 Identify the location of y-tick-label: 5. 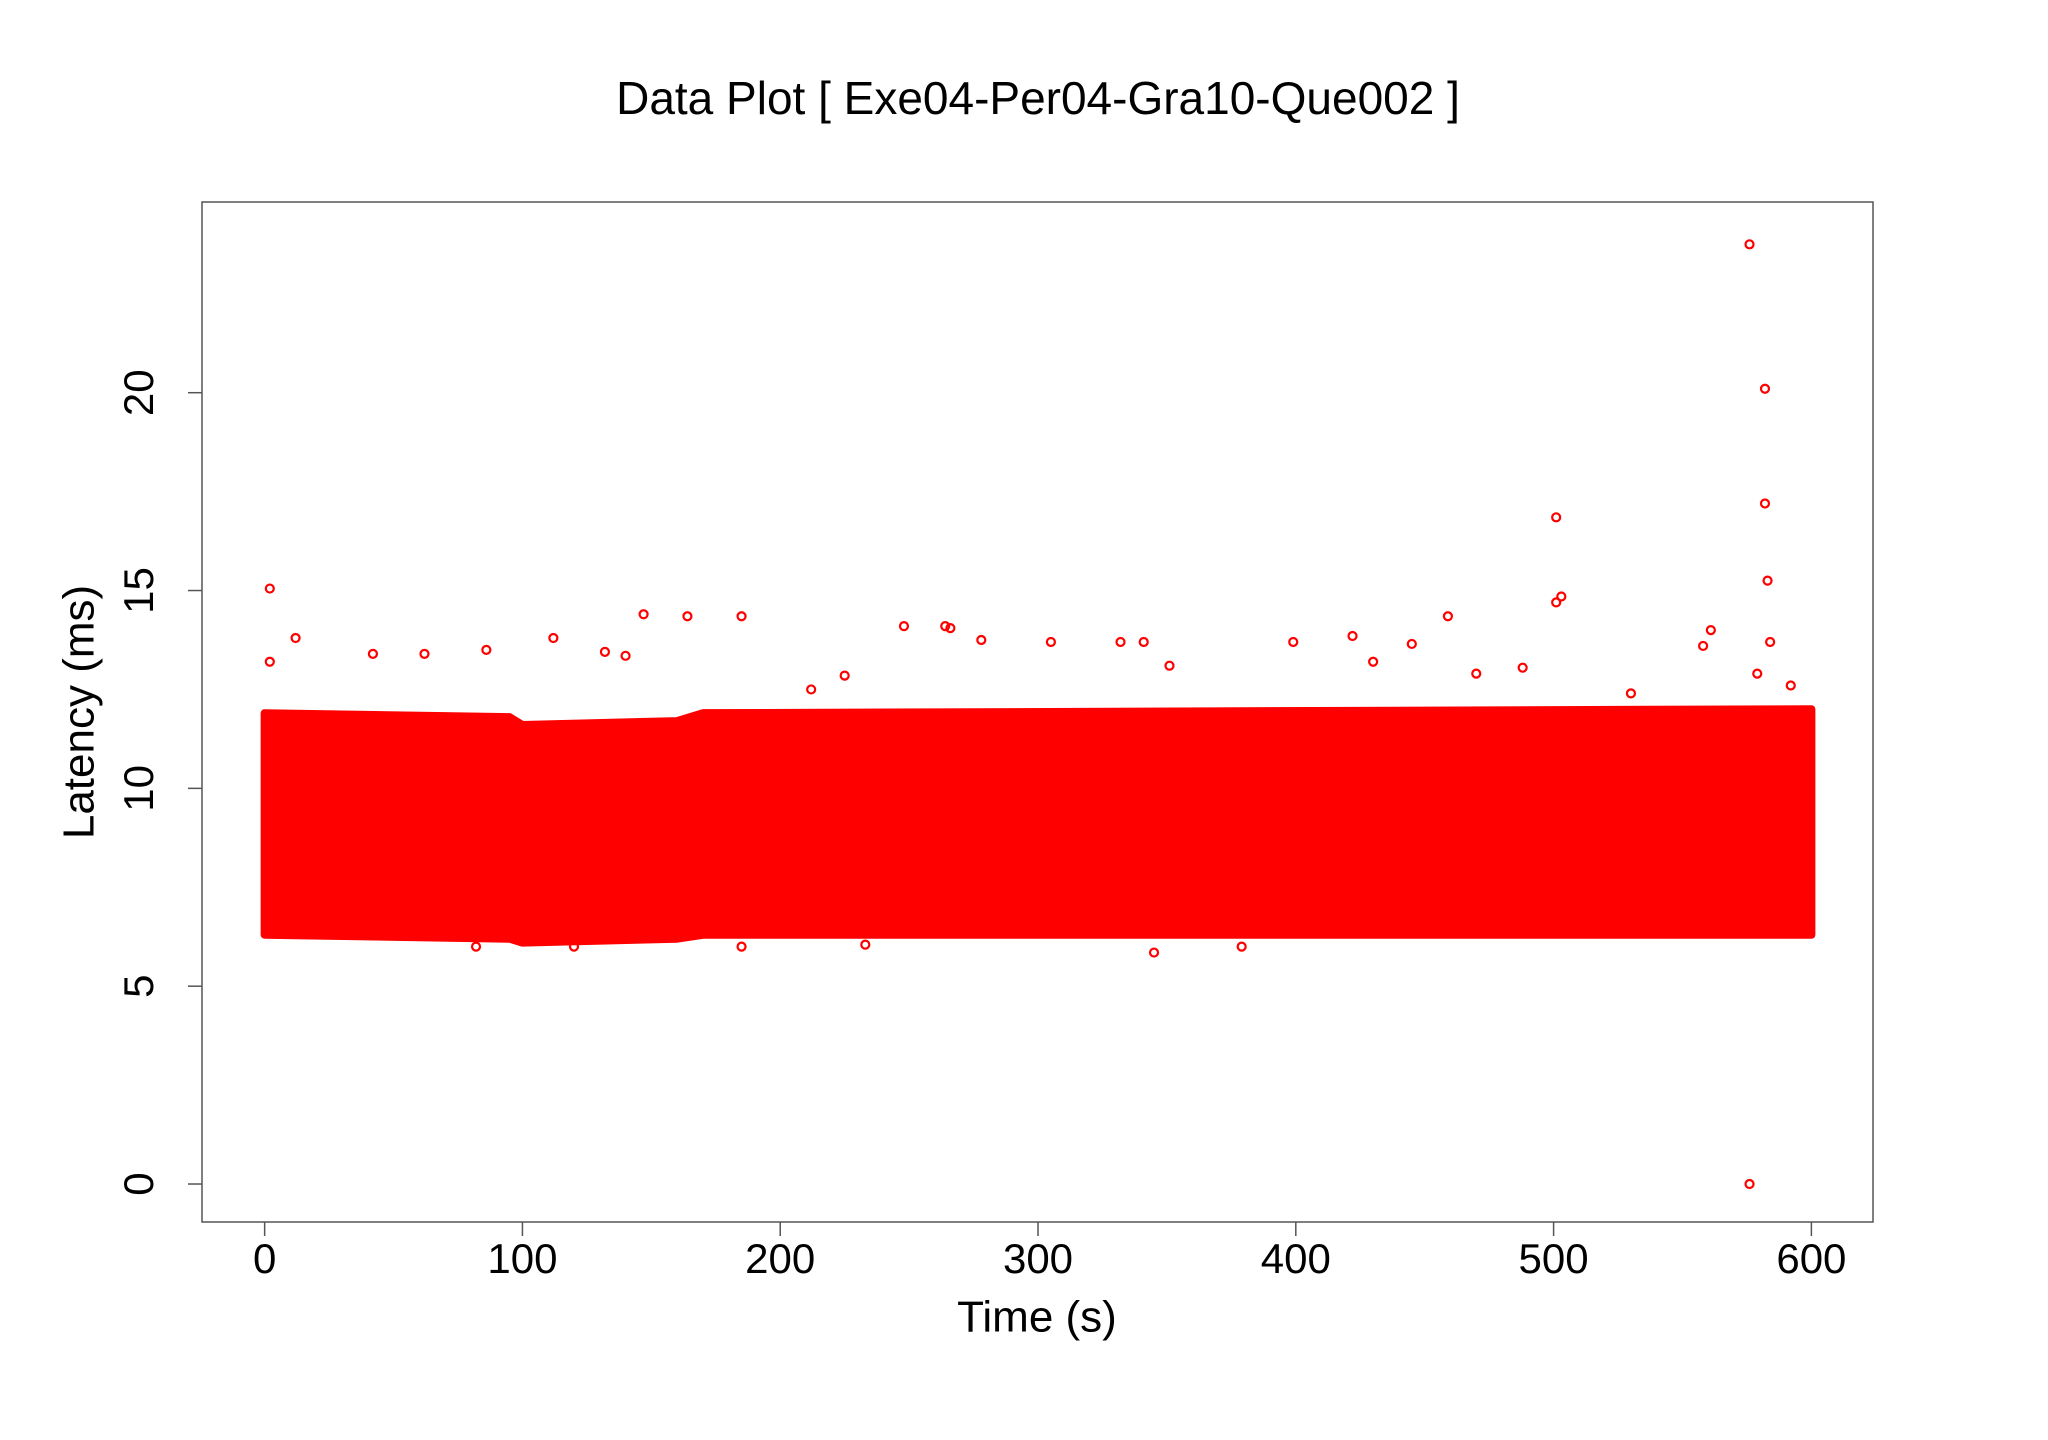
(138, 986).